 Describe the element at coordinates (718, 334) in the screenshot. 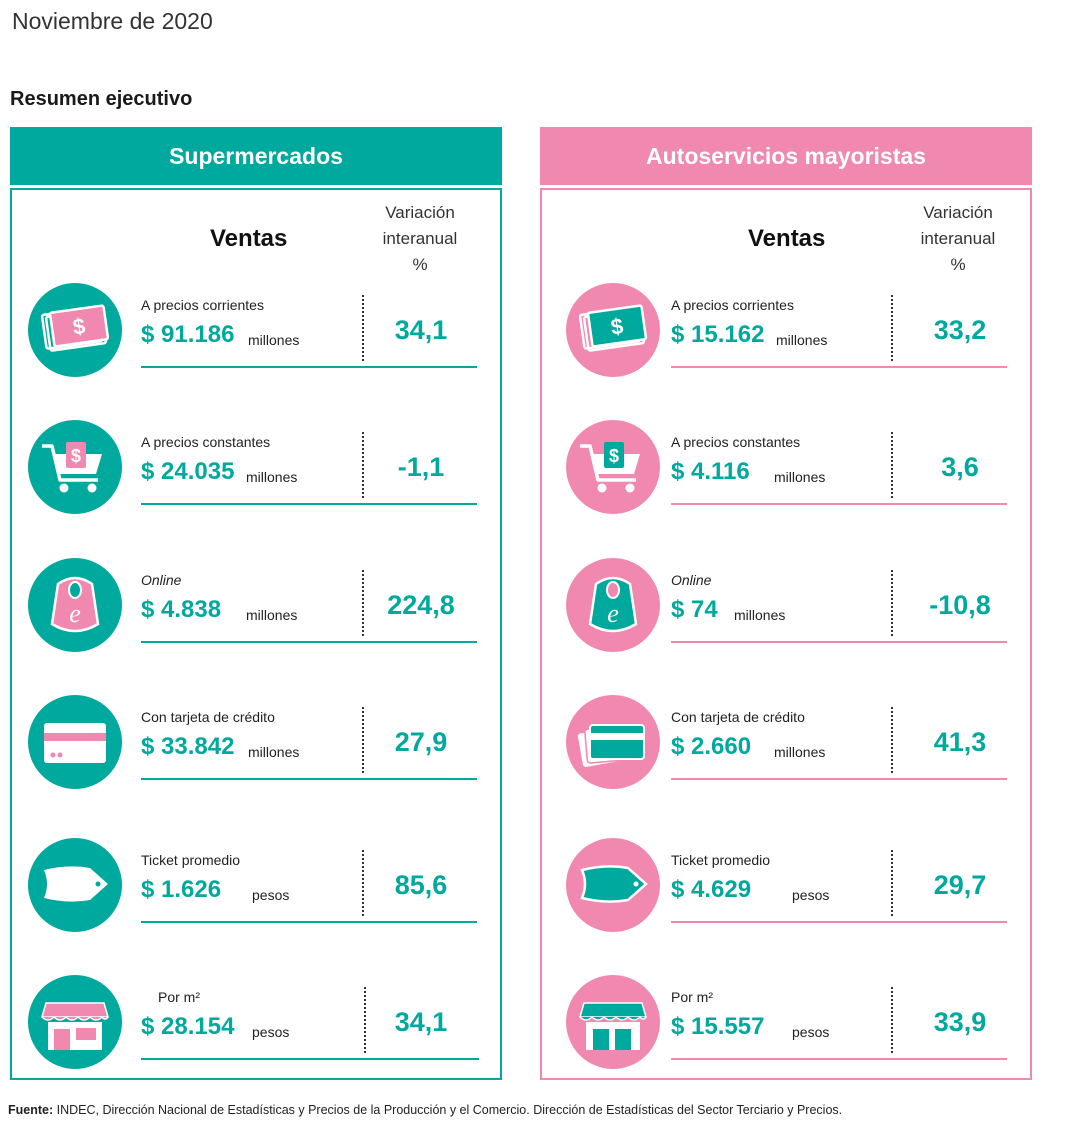

I see `metric-value: $ 15.162` at that location.